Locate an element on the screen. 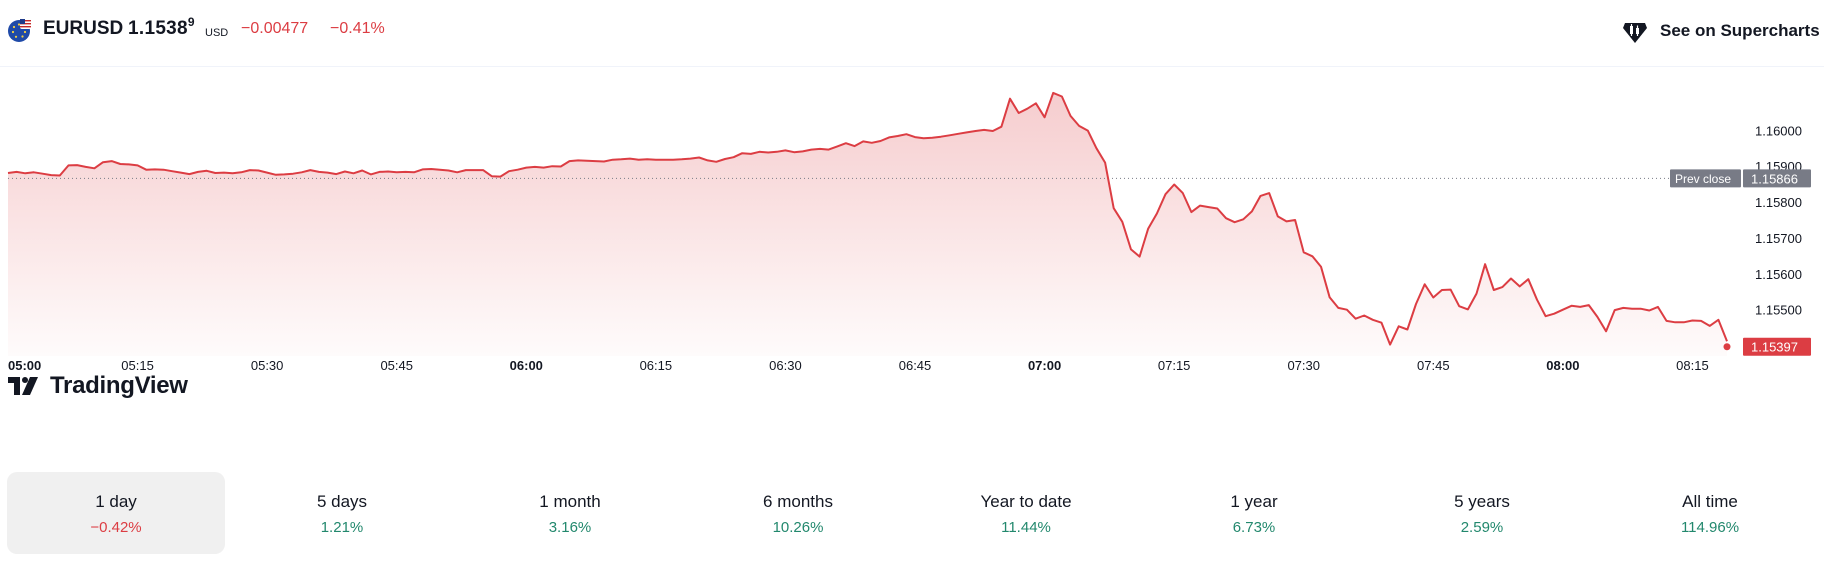  x-tick-label: 06:45 is located at coordinates (915, 365).